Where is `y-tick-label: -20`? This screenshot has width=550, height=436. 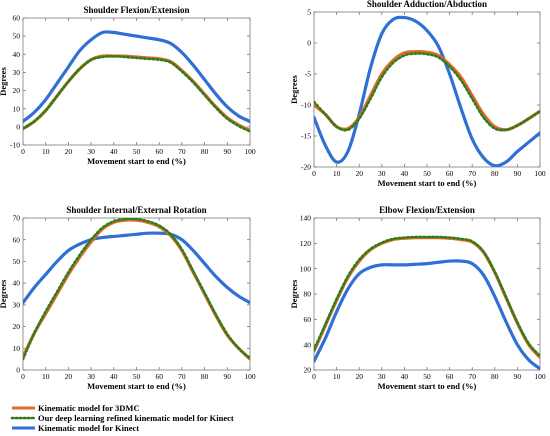 y-tick-label: -20 is located at coordinates (306, 167).